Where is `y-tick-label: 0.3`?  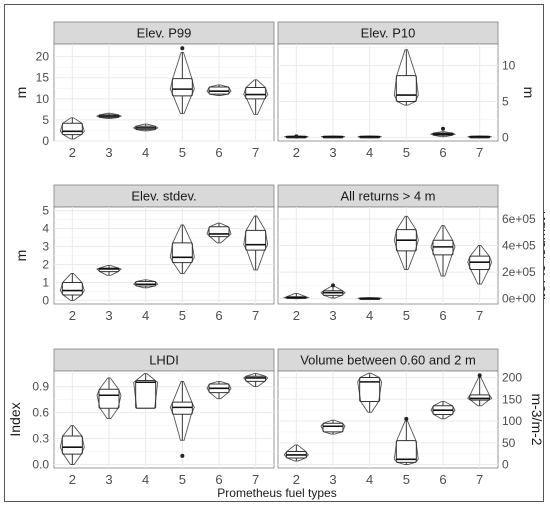 y-tick-label: 0.3 is located at coordinates (40, 439).